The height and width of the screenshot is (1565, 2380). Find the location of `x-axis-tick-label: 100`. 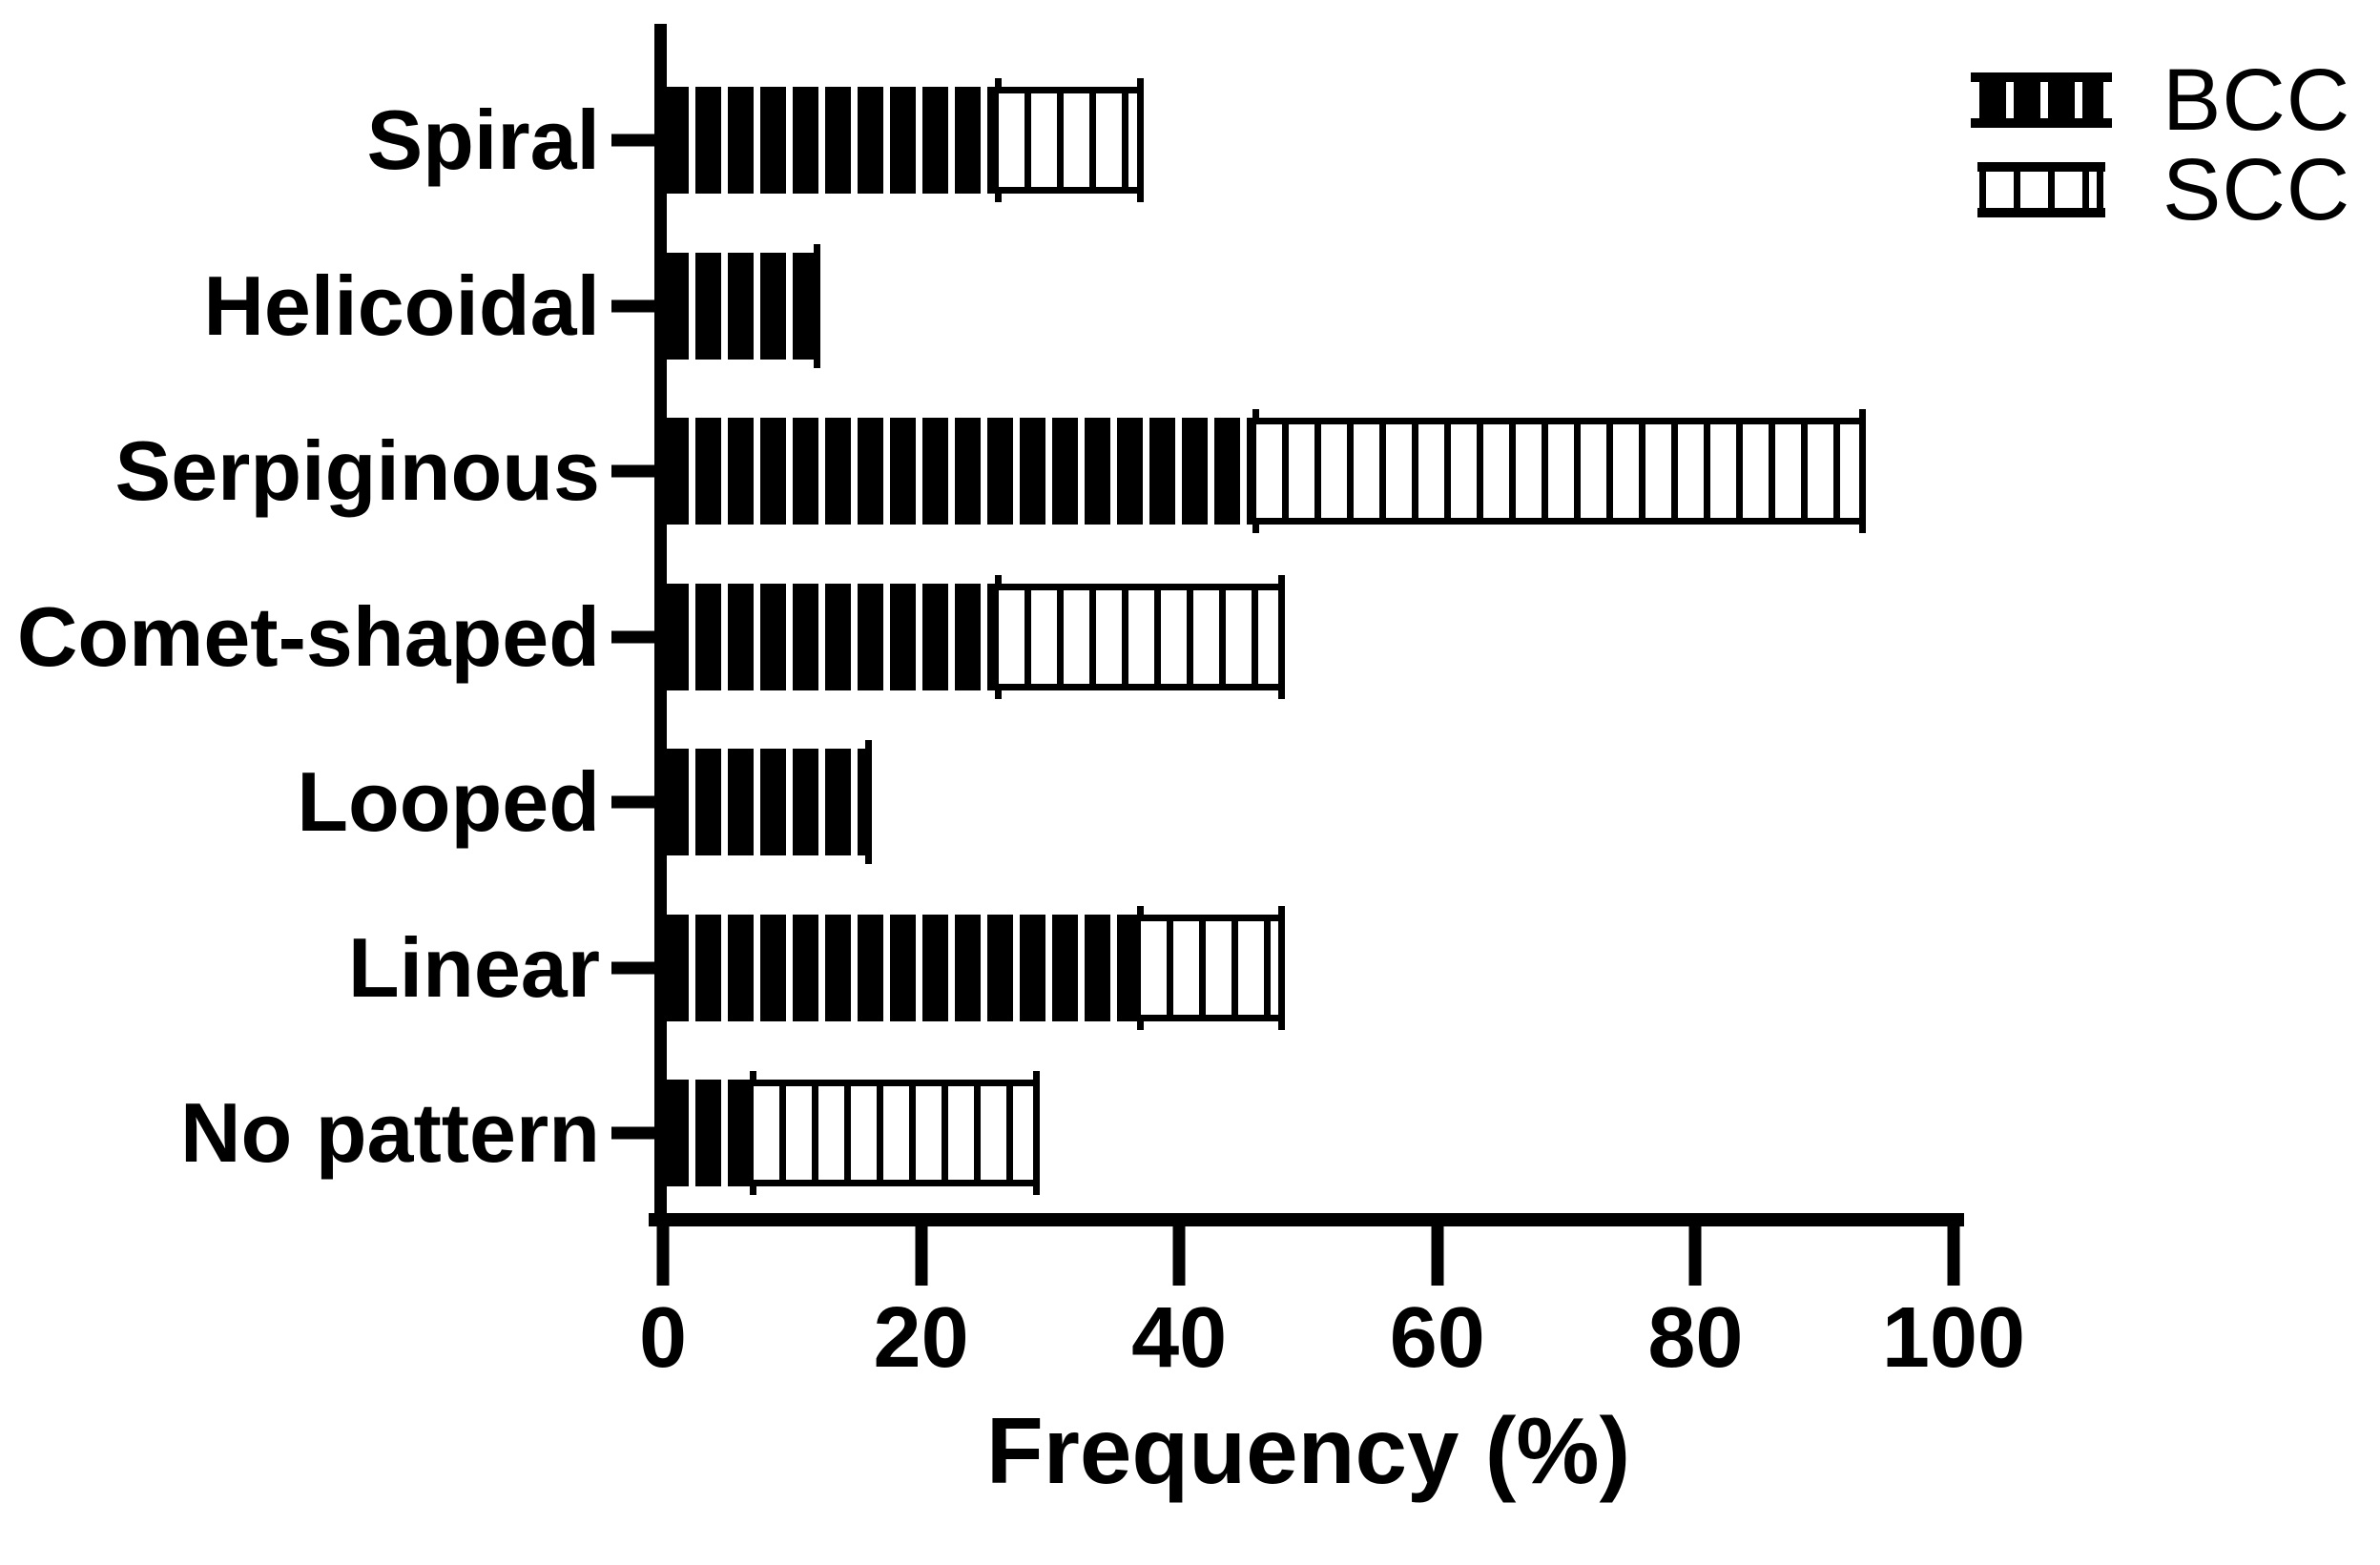

x-axis-tick-label: 100 is located at coordinates (1953, 1338).